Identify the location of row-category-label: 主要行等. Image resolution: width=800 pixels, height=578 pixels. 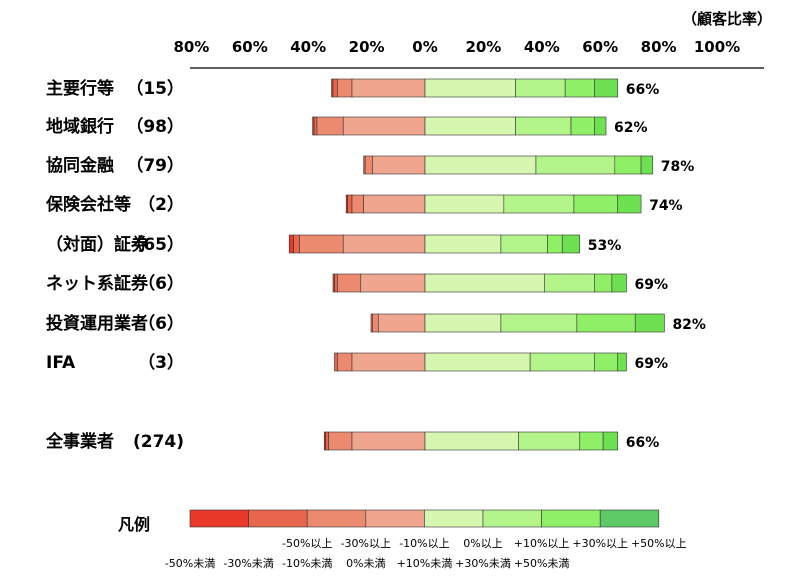
(80, 88).